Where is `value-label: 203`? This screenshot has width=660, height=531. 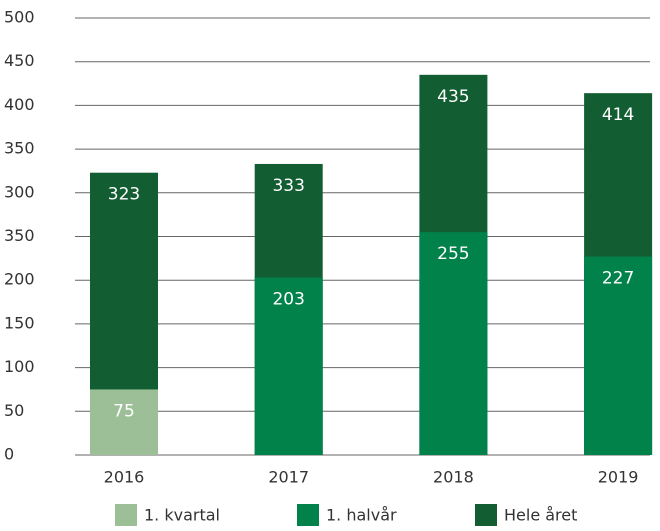
value-label: 203 is located at coordinates (288, 300).